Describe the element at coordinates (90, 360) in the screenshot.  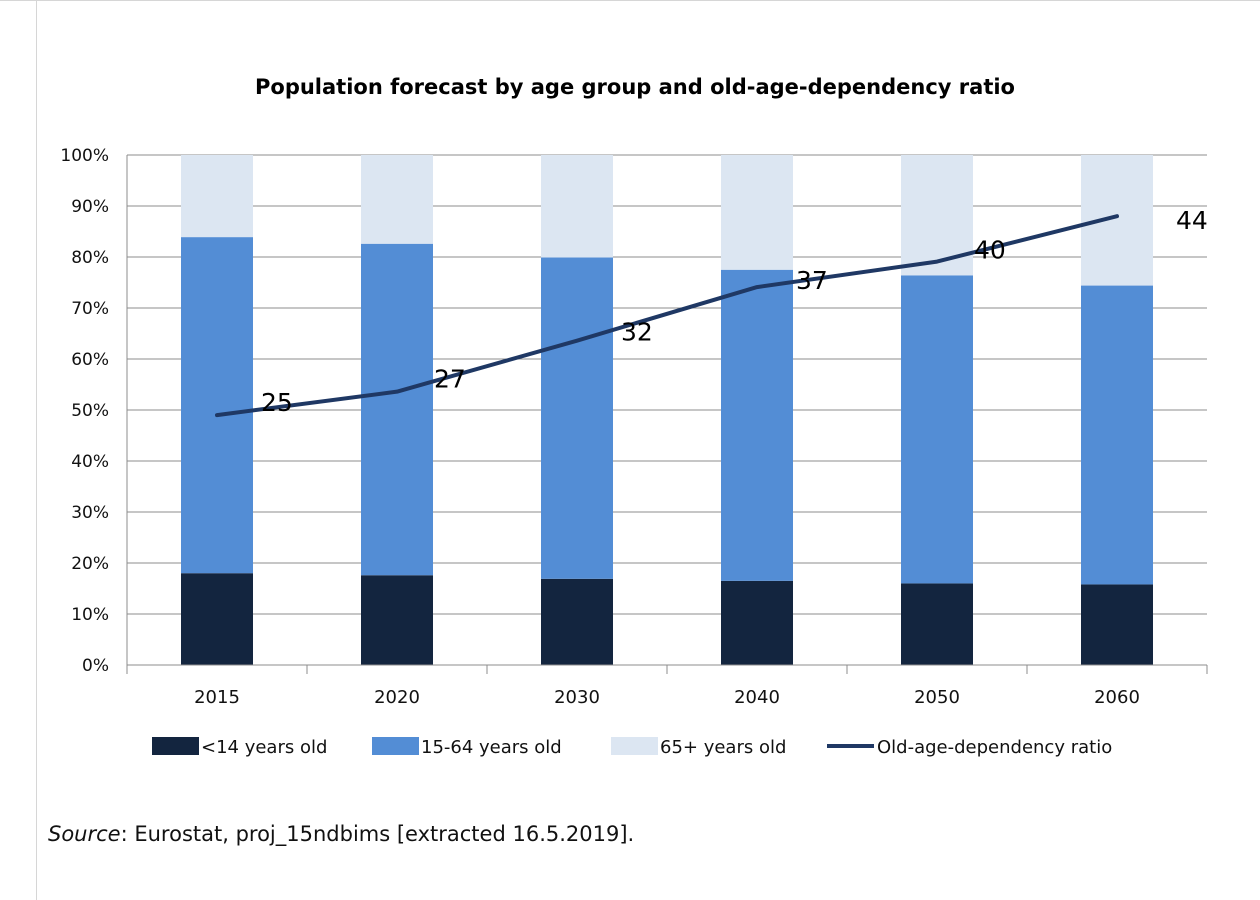
I see `y-tick-label: 60%` at that location.